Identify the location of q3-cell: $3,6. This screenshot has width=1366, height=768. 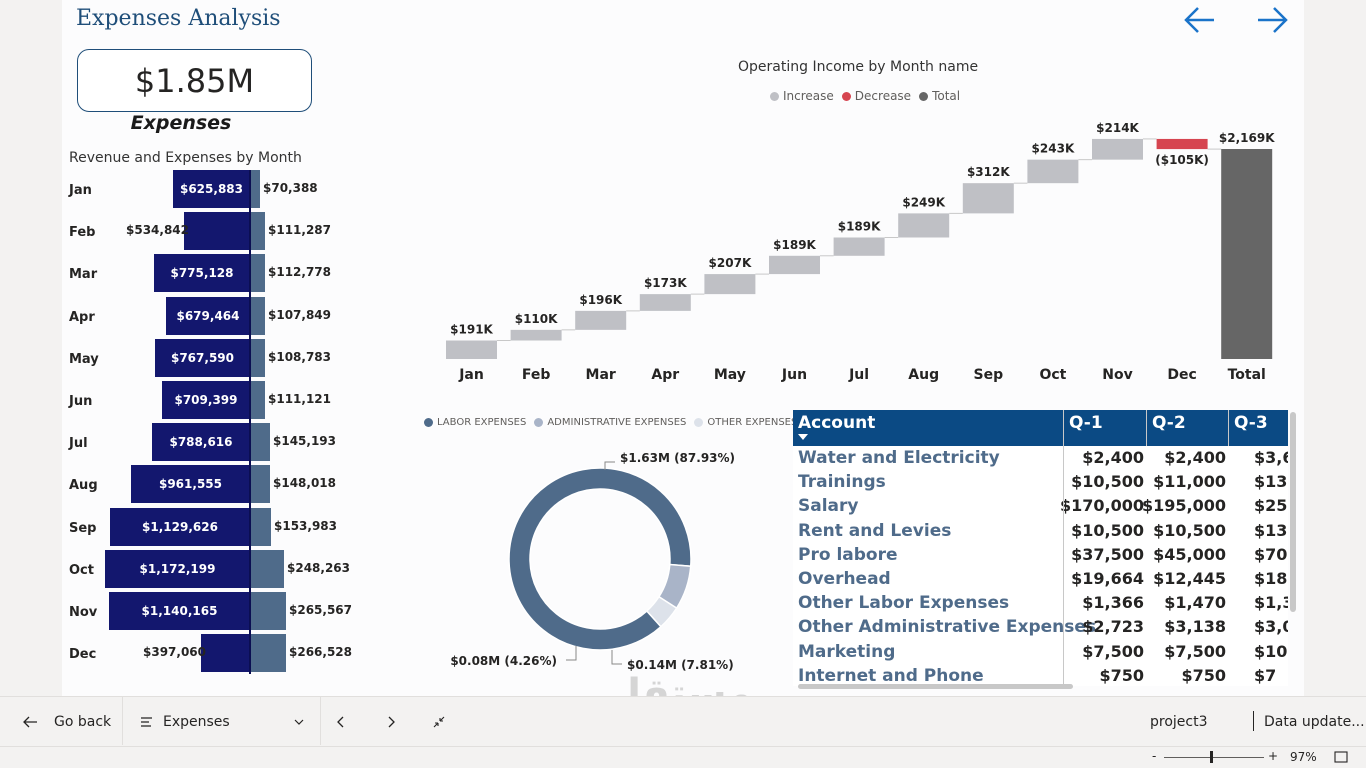
(1271, 457).